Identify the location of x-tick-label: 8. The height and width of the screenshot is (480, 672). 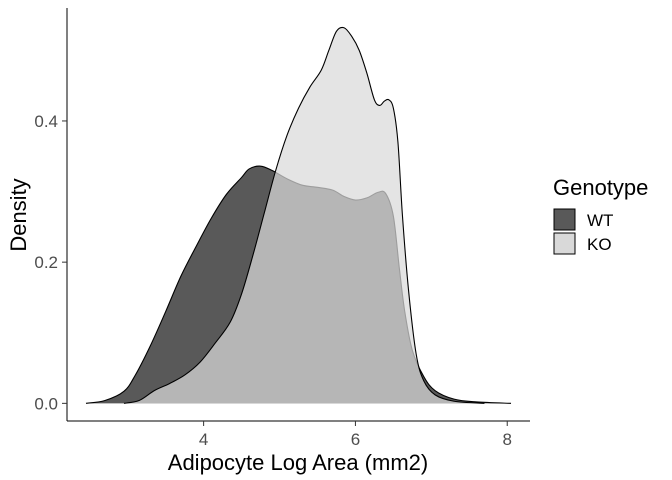
(506, 439).